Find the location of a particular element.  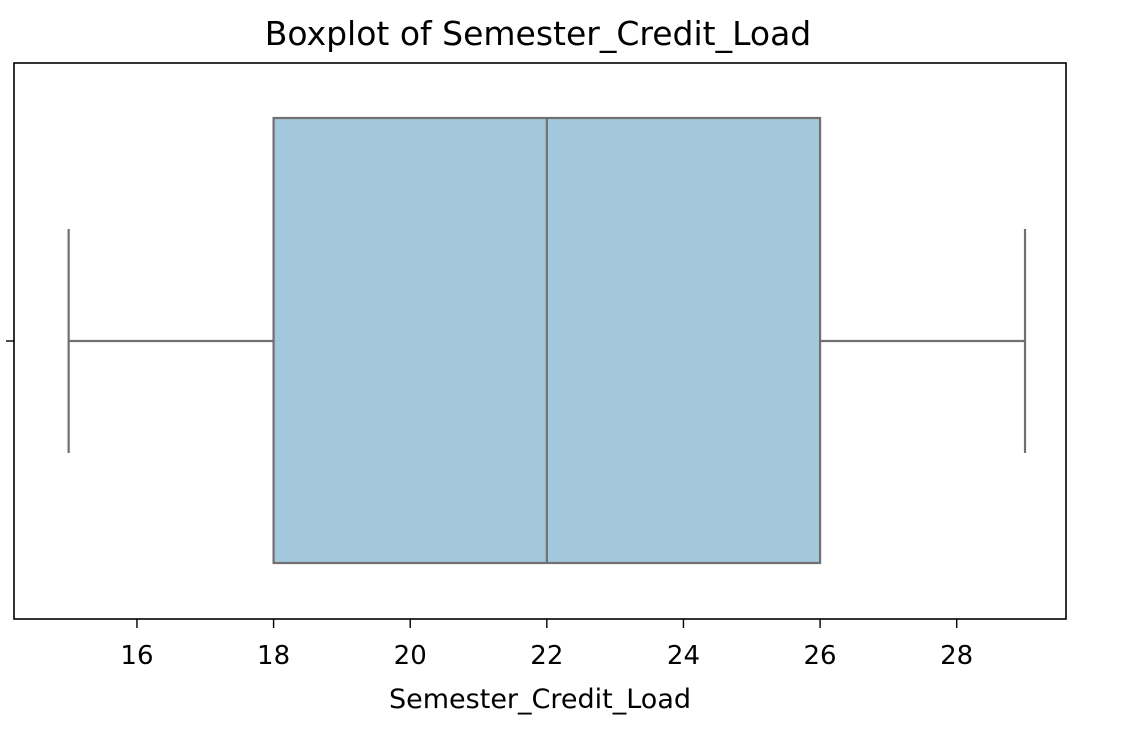

x-tick-label: 22 is located at coordinates (546, 656).